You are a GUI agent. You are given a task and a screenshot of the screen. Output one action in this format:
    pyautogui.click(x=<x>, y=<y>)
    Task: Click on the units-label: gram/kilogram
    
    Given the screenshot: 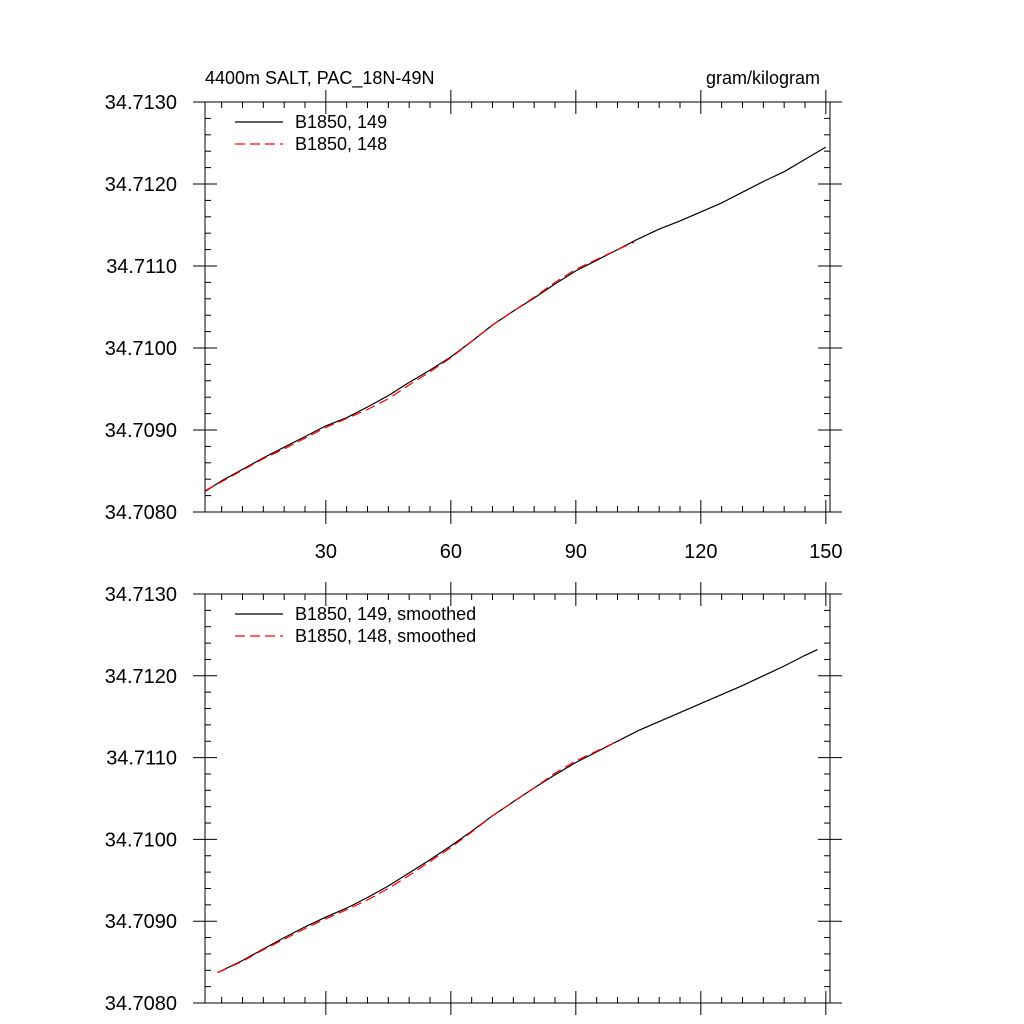 What is the action you would take?
    pyautogui.click(x=763, y=78)
    